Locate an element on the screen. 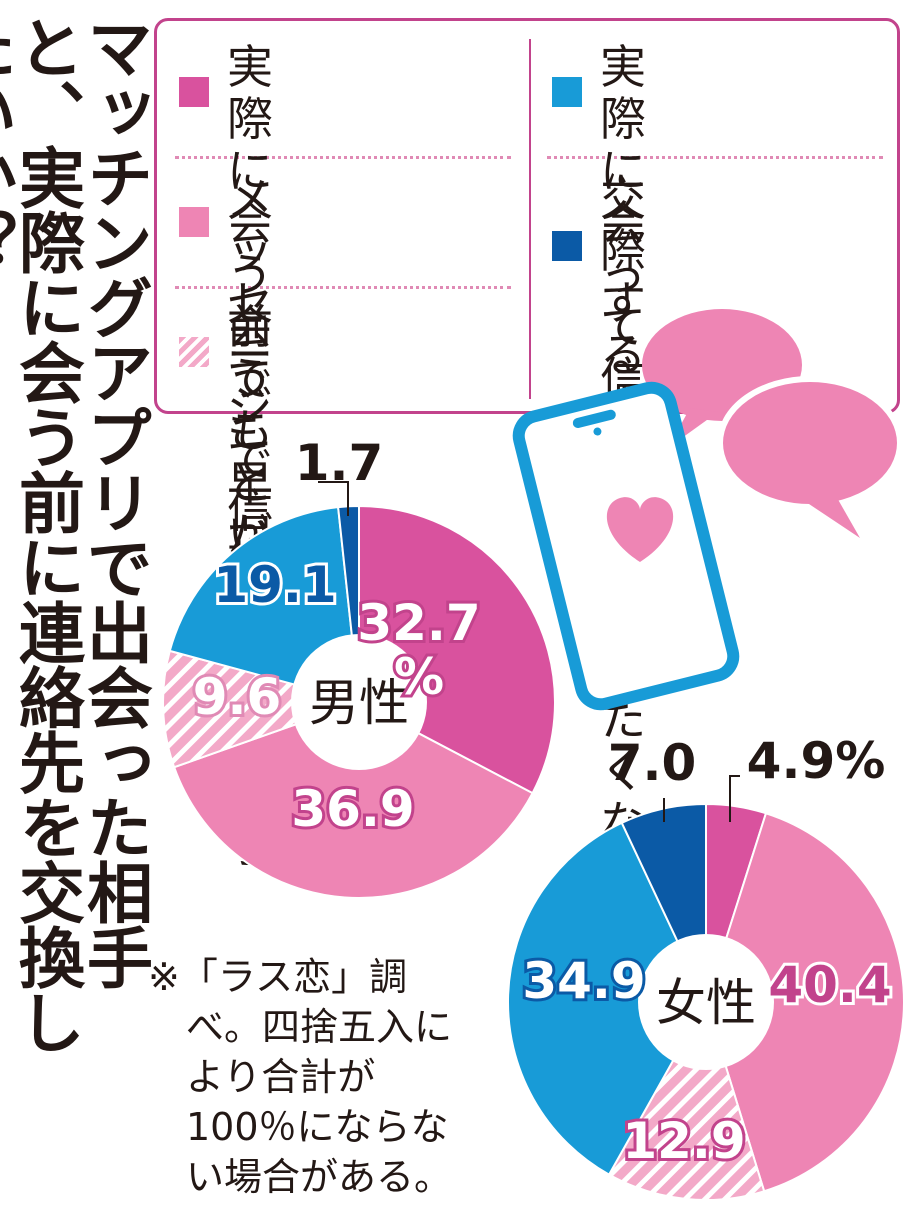  pie-center-label: 男性 is located at coordinates (359, 703).